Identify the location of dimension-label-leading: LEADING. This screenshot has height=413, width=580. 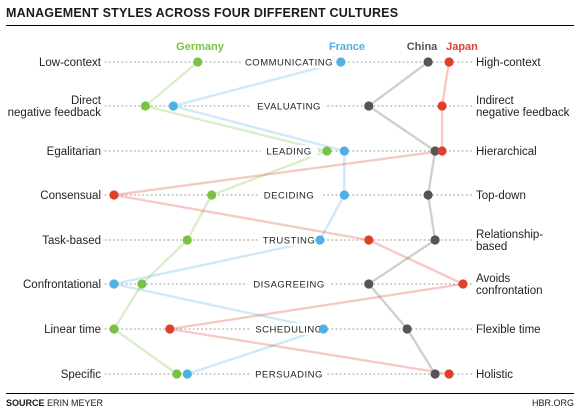
(288, 152).